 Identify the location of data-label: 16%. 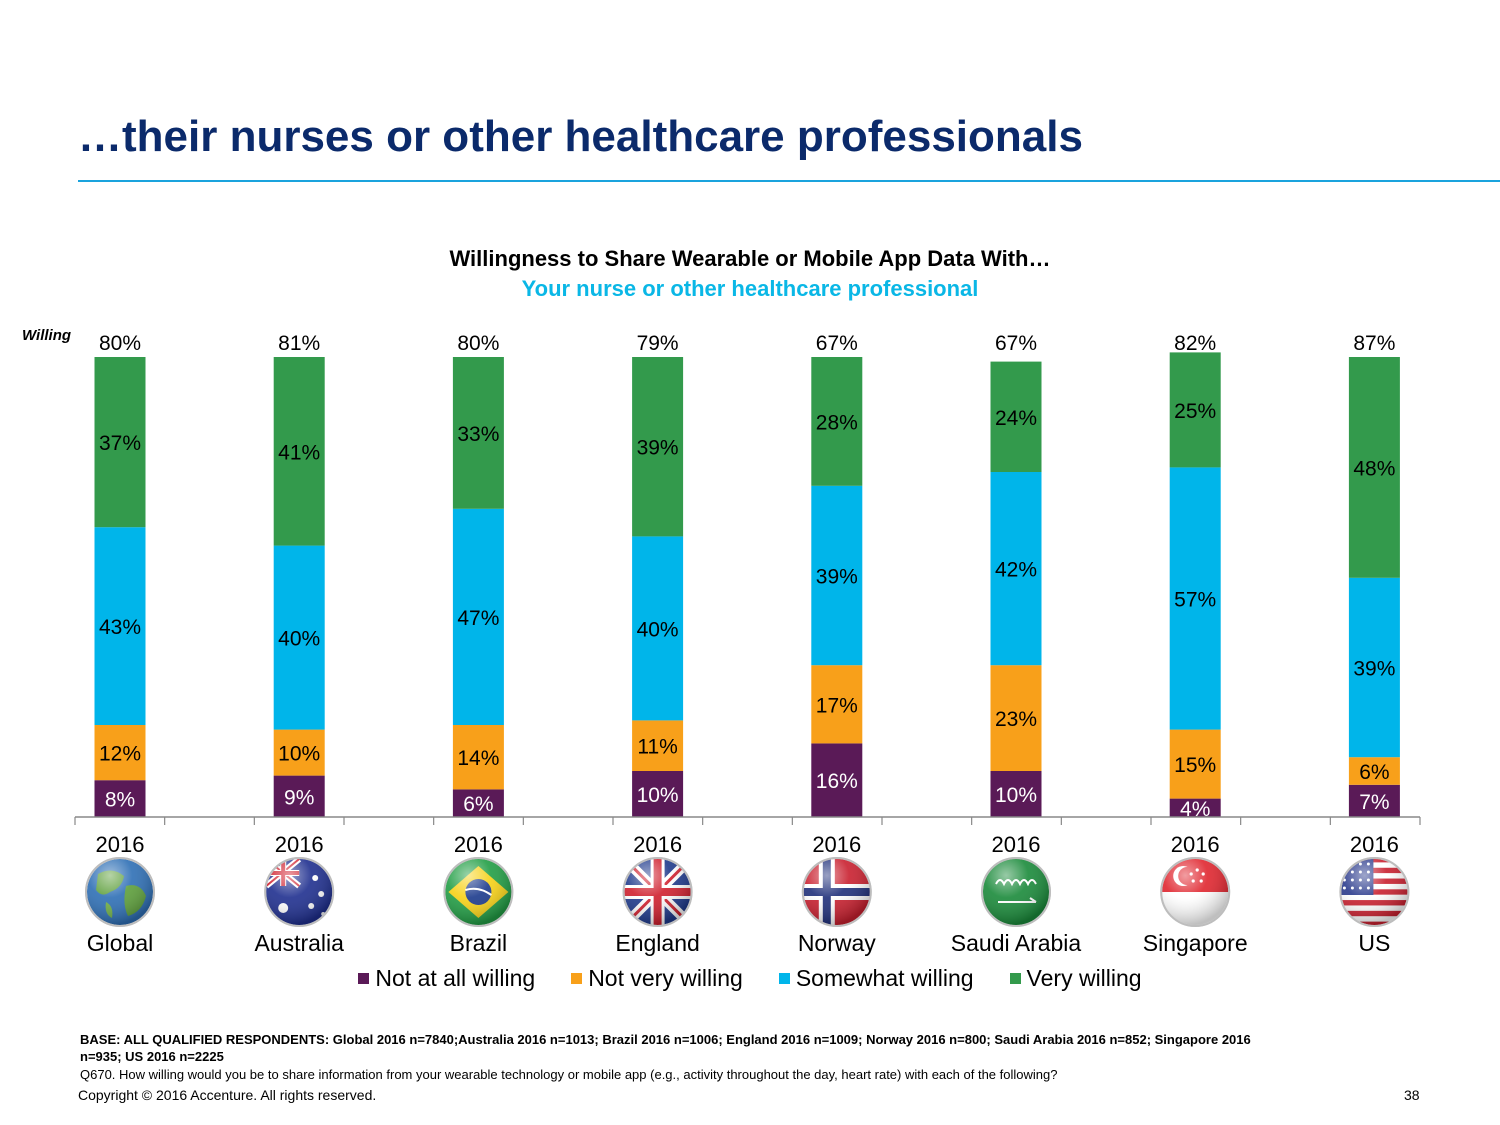
(837, 781).